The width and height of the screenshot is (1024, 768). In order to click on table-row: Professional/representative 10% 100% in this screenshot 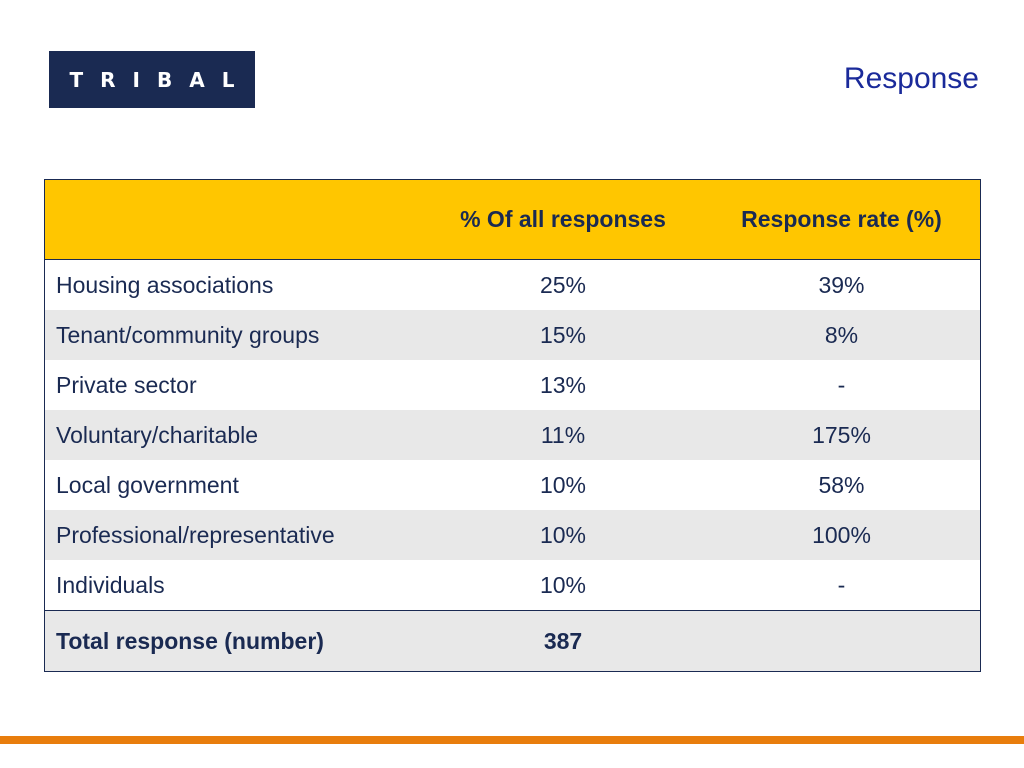, I will do `click(512, 535)`.